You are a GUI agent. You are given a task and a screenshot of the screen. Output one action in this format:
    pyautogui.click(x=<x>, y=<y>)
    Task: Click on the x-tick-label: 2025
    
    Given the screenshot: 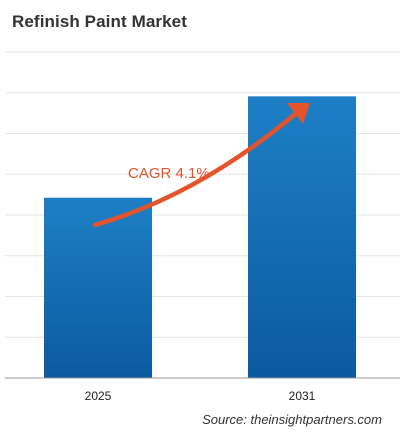 What is the action you would take?
    pyautogui.click(x=98, y=396)
    